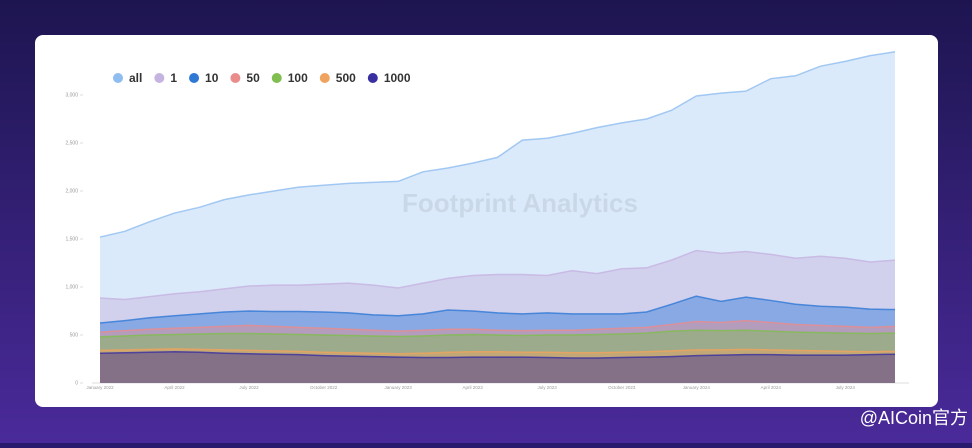 The image size is (972, 448). What do you see at coordinates (697, 387) in the screenshot?
I see `x-tick-label: January 2024` at bounding box center [697, 387].